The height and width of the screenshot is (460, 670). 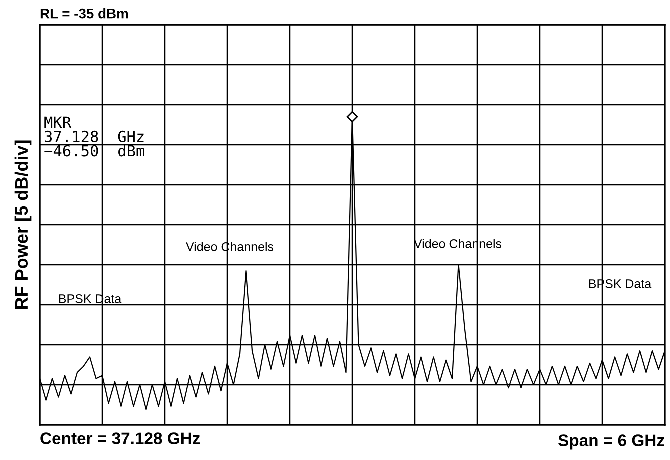 What do you see at coordinates (611, 442) in the screenshot?
I see `text: Span = 6 GHz` at bounding box center [611, 442].